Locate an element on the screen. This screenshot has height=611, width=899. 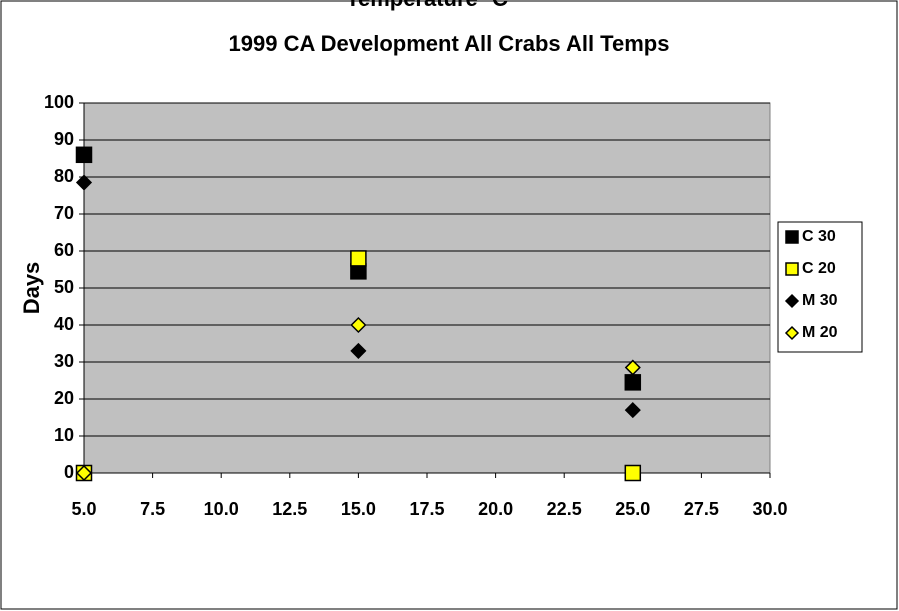
legend-label: C 20 is located at coordinates (819, 268).